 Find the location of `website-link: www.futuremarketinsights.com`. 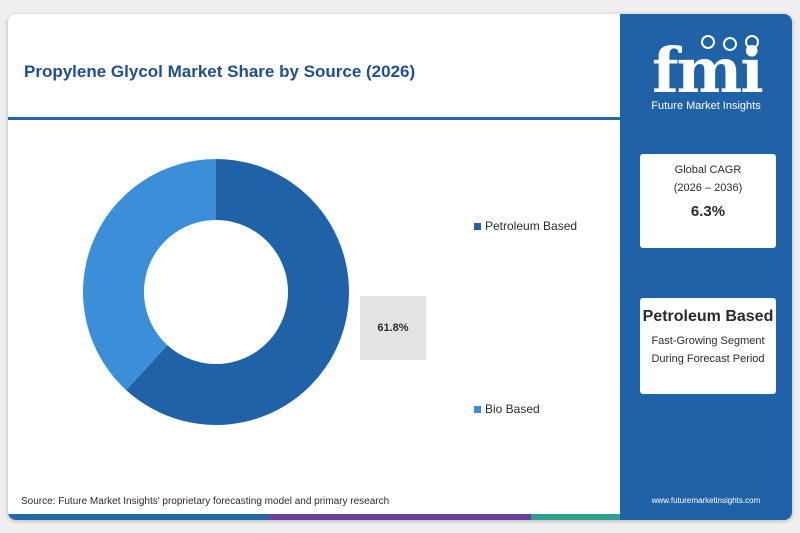

website-link: www.futuremarketinsights.com is located at coordinates (706, 500).